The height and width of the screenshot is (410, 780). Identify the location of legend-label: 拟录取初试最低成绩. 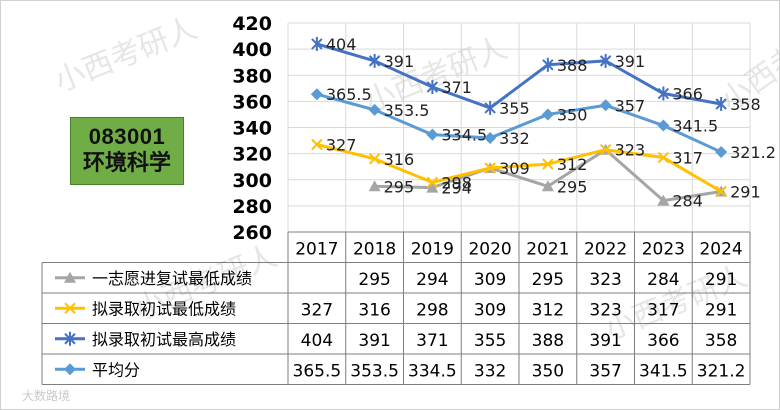
(164, 308).